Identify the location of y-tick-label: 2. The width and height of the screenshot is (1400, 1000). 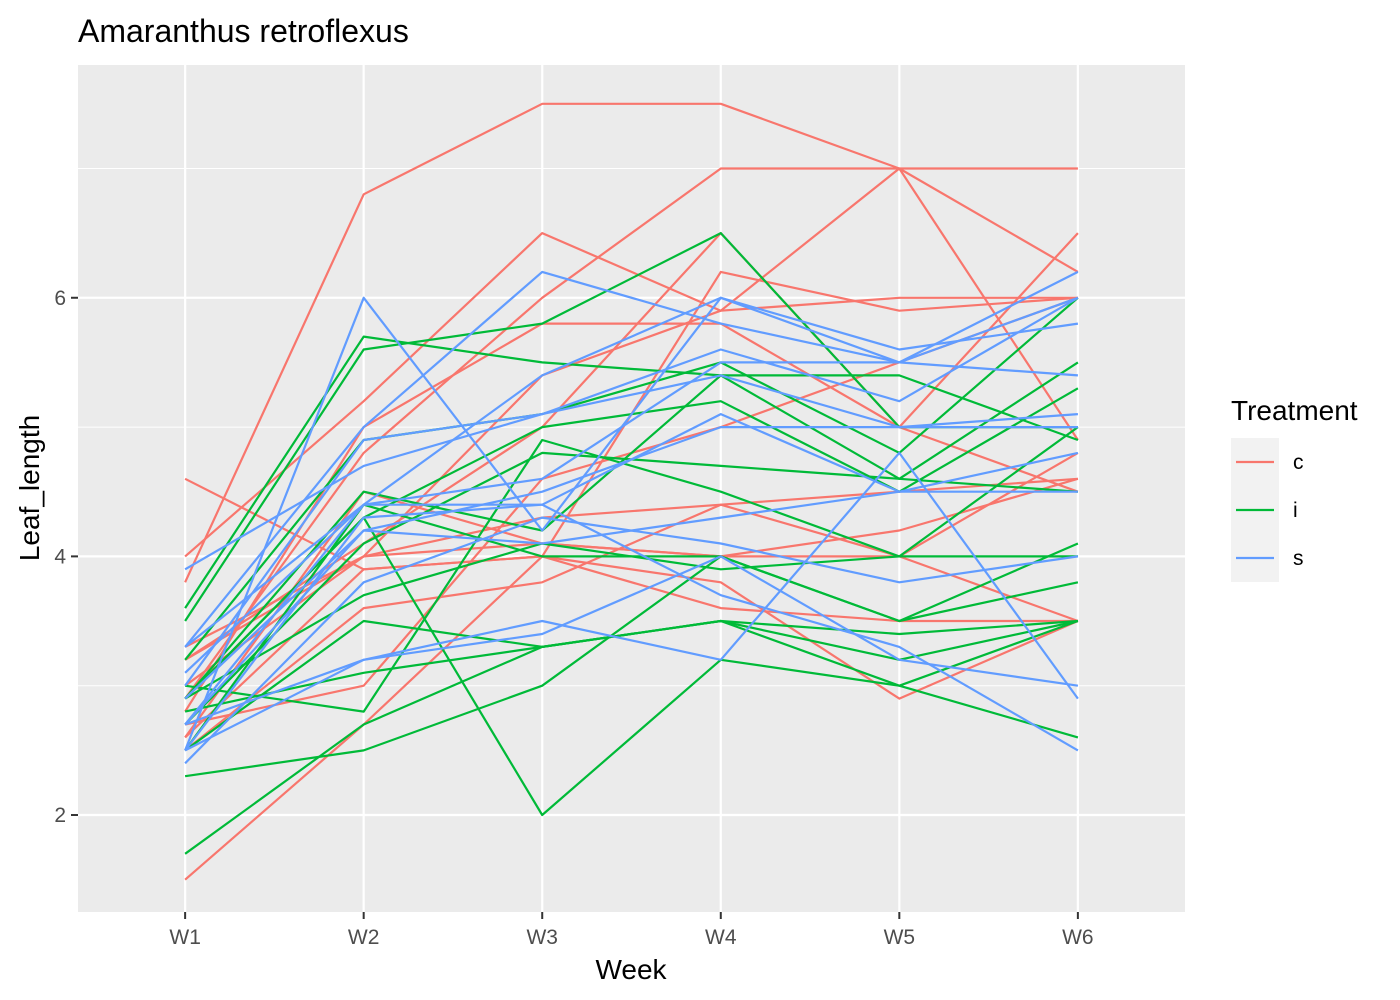
(60, 815).